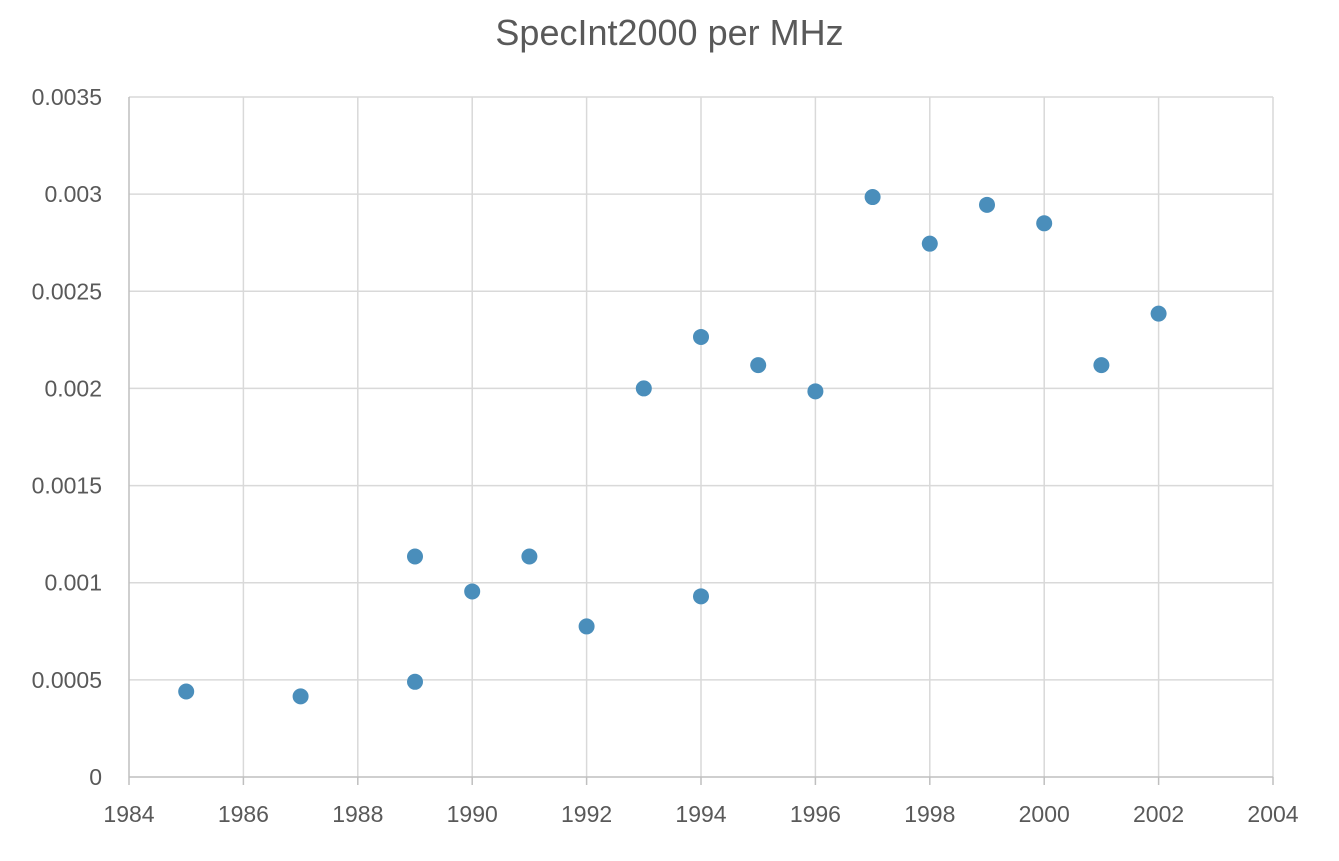  What do you see at coordinates (73, 583) in the screenshot?
I see `y-tick-label: 0.001` at bounding box center [73, 583].